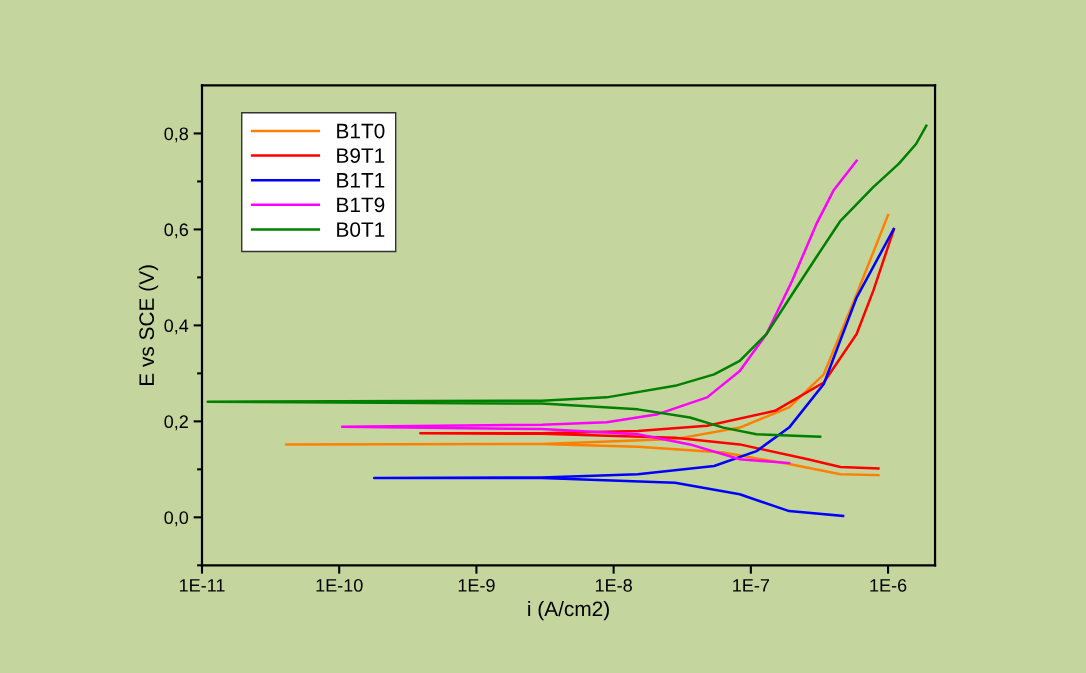  What do you see at coordinates (361, 156) in the screenshot?
I see `legend-label: B9T1` at bounding box center [361, 156].